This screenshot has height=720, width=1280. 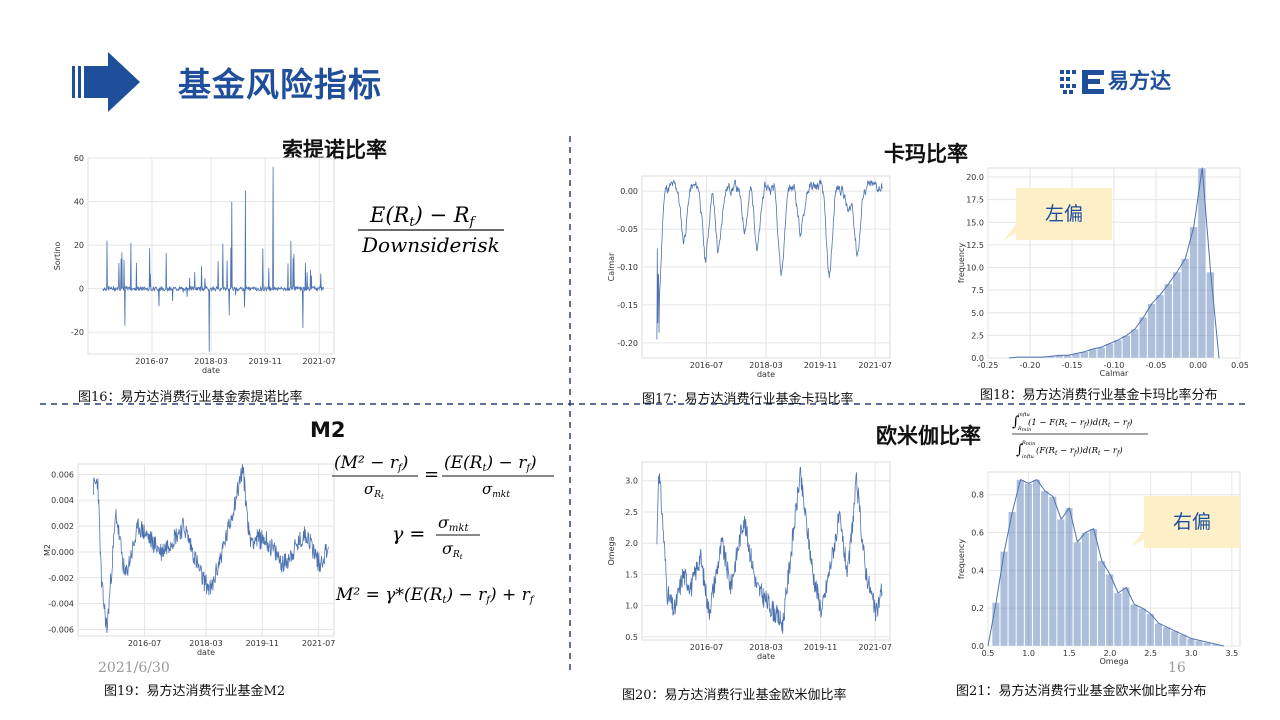 What do you see at coordinates (977, 533) in the screenshot?
I see `y-tick-label: 0.6` at bounding box center [977, 533].